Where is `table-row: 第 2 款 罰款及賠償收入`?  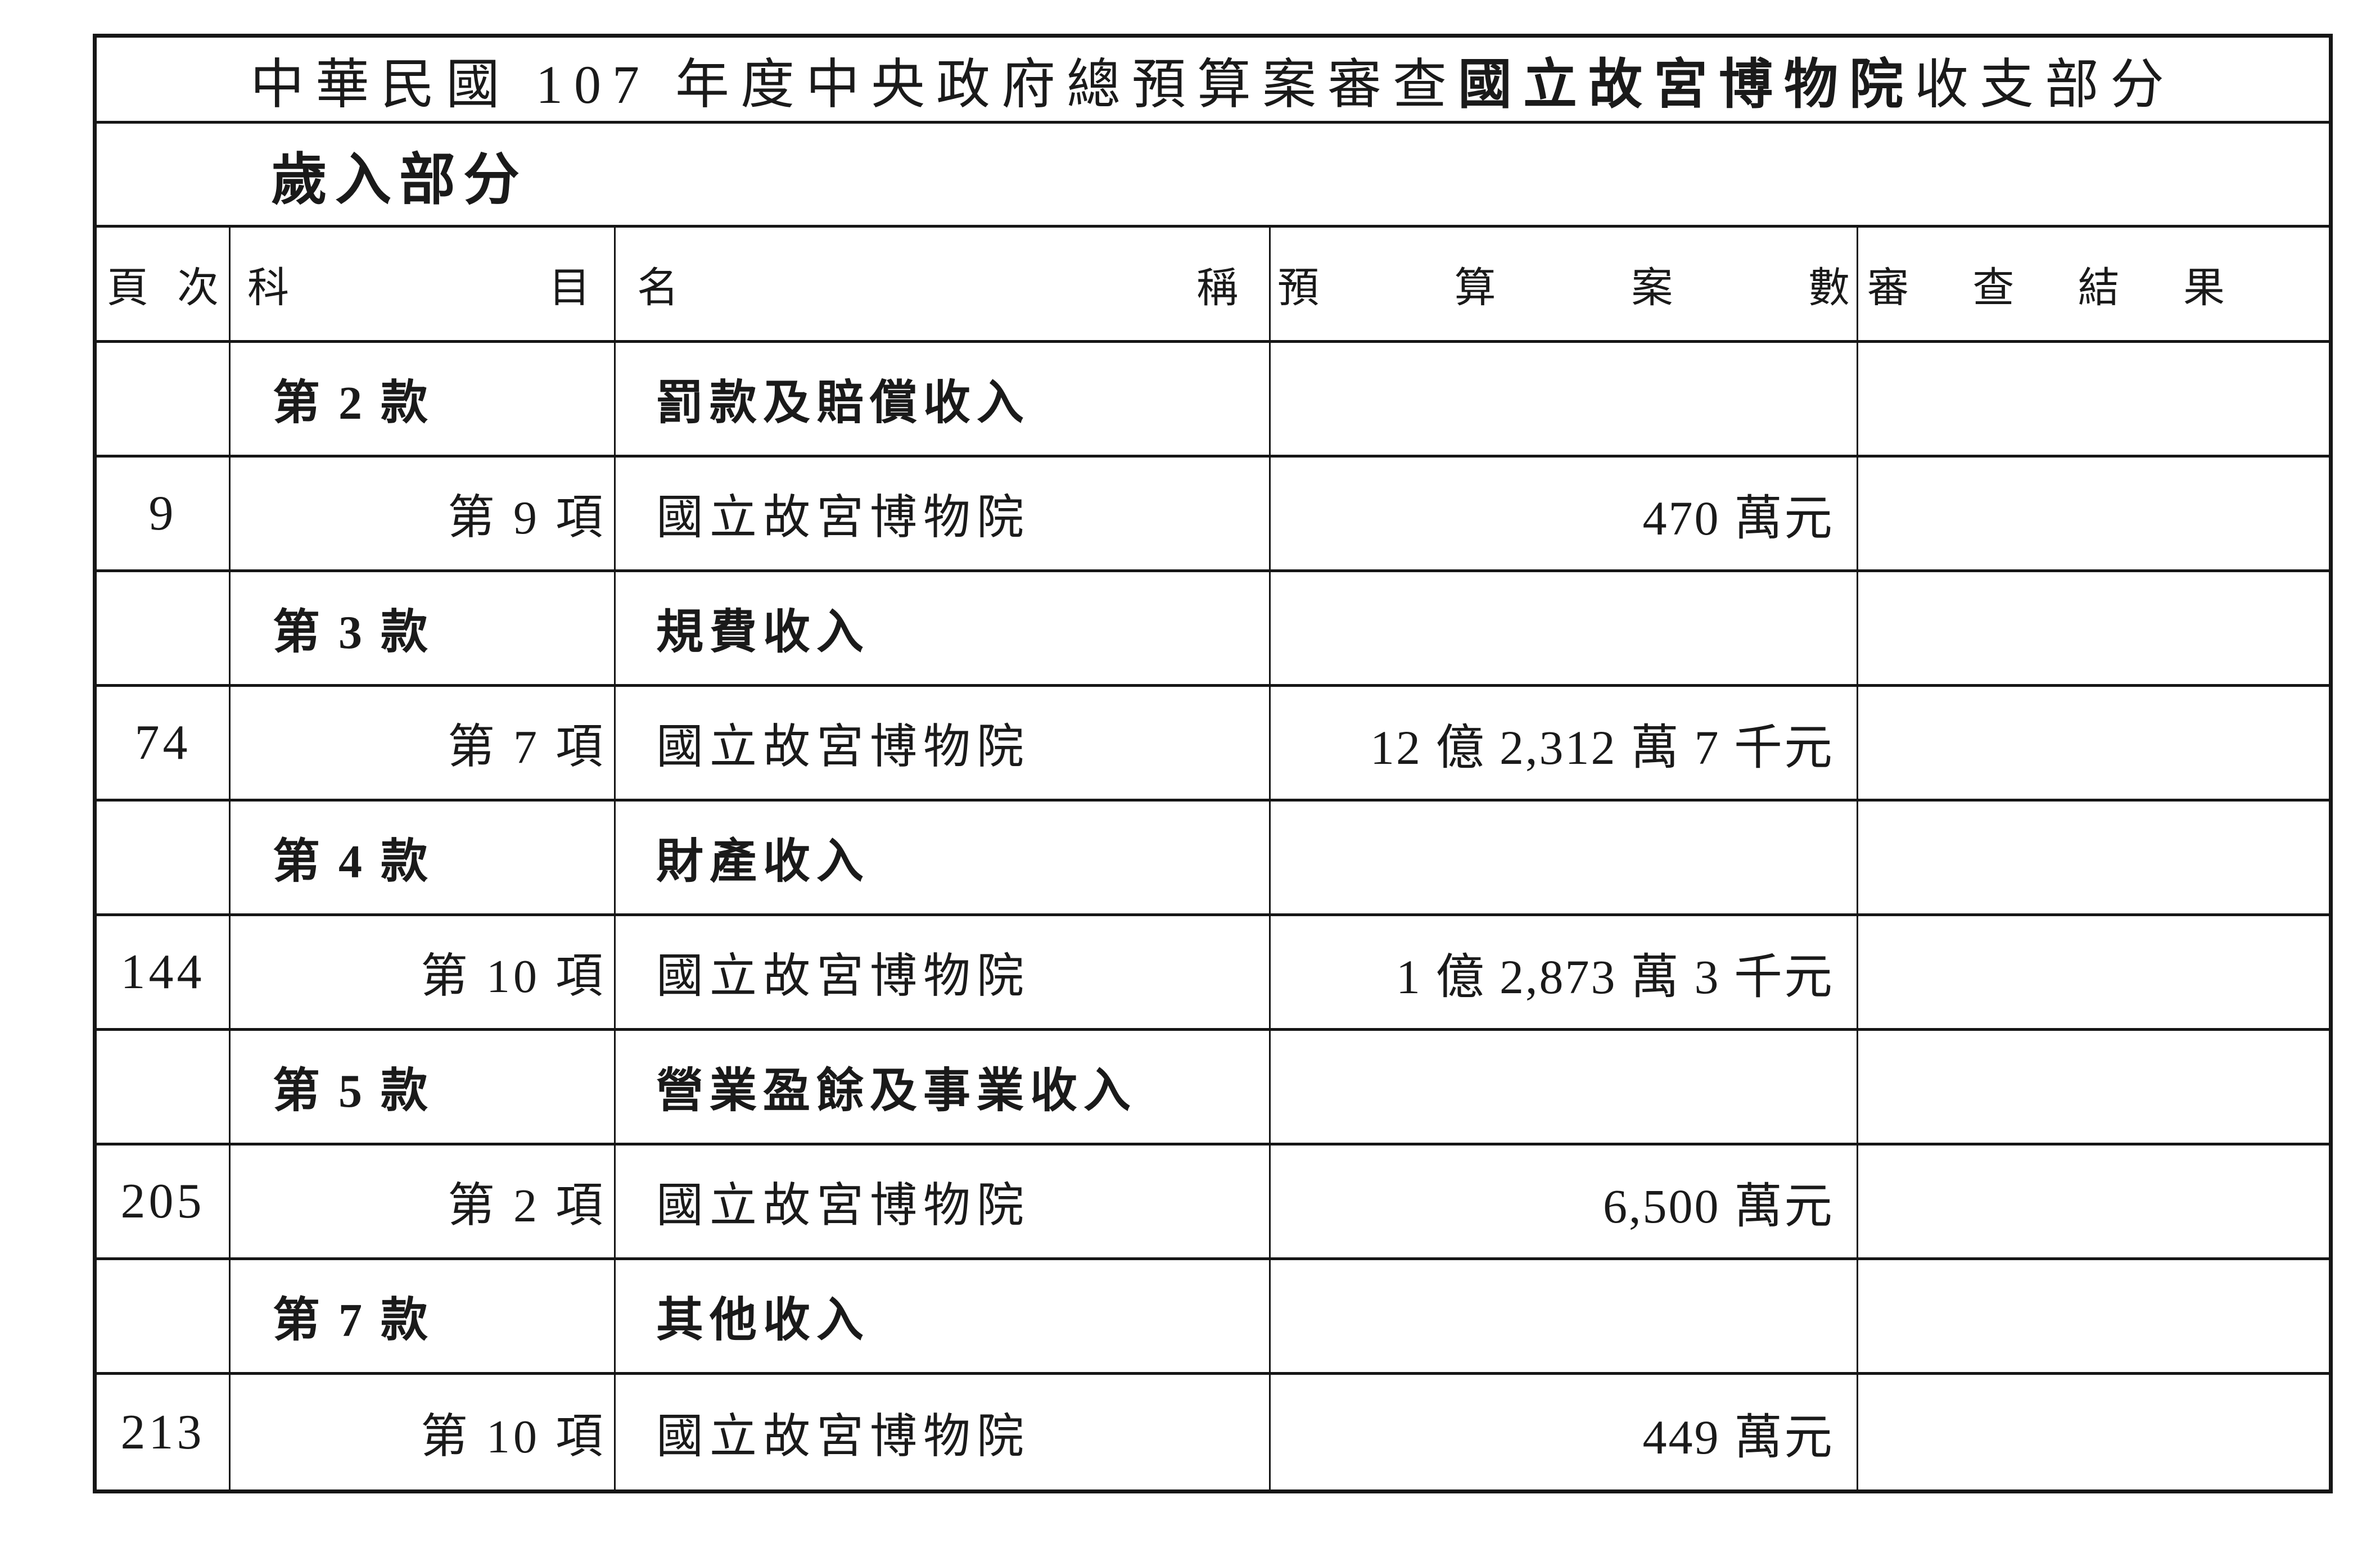 table-row: 第 2 款 罰款及賠償收入 is located at coordinates (1213, 400).